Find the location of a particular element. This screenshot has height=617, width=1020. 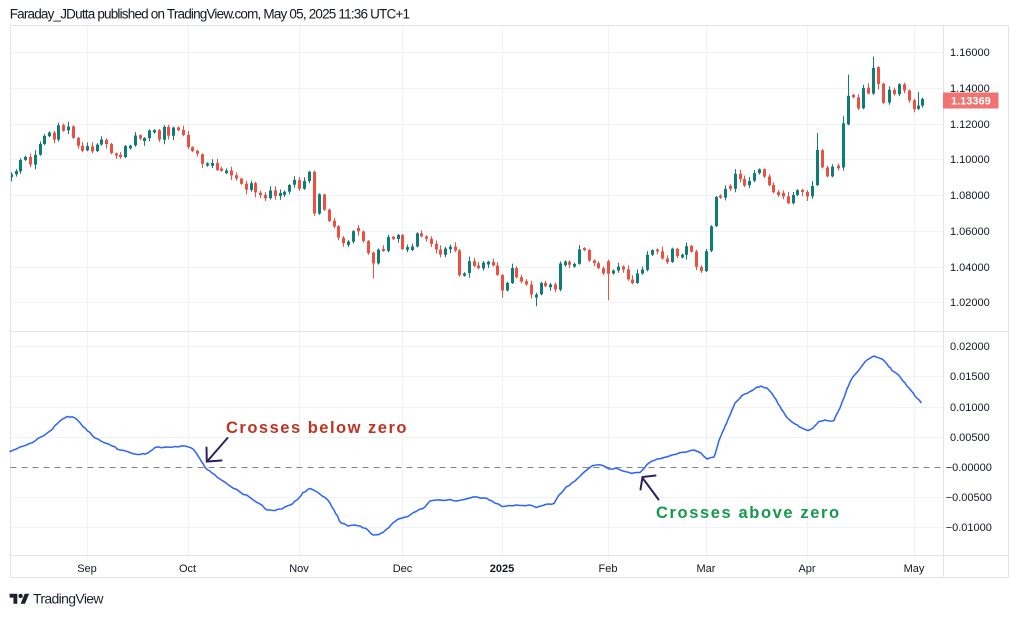

svg-text: 1.04000 is located at coordinates (970, 268).